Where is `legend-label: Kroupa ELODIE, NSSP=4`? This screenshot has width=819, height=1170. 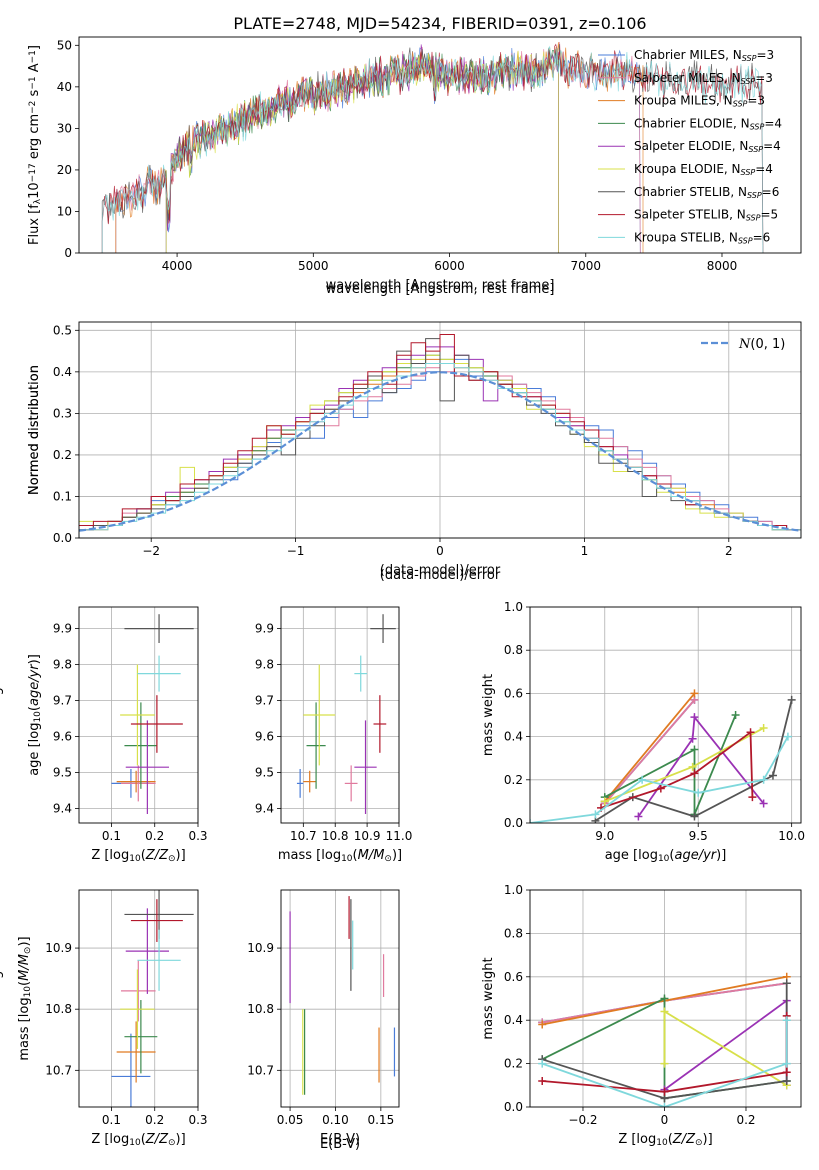
legend-label: Kroupa ELODIE, NSSP=4 is located at coordinates (703, 169).